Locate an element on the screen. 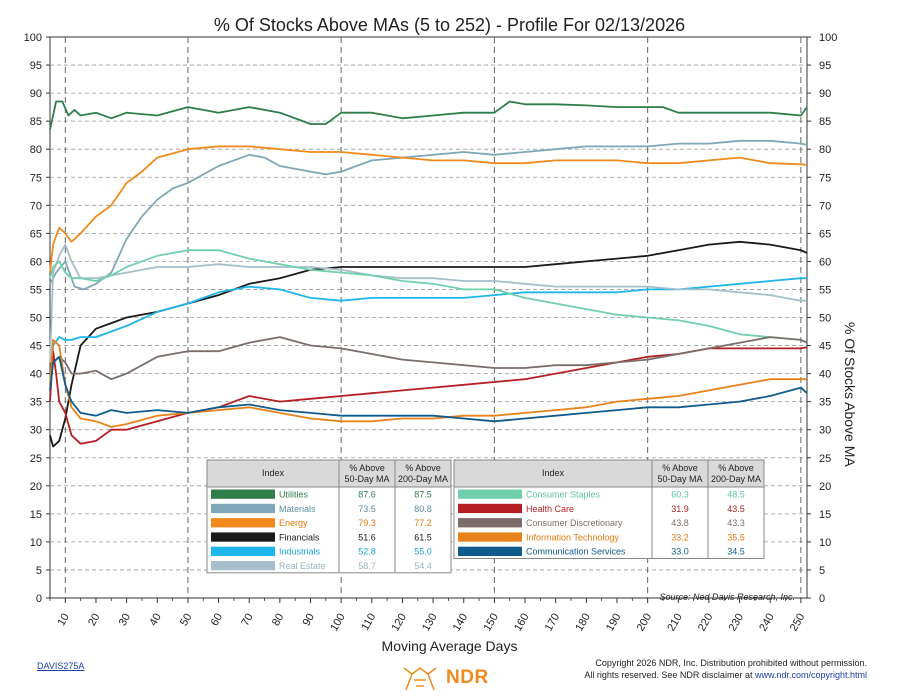  y-tick-label-left: 50 is located at coordinates (36, 319).